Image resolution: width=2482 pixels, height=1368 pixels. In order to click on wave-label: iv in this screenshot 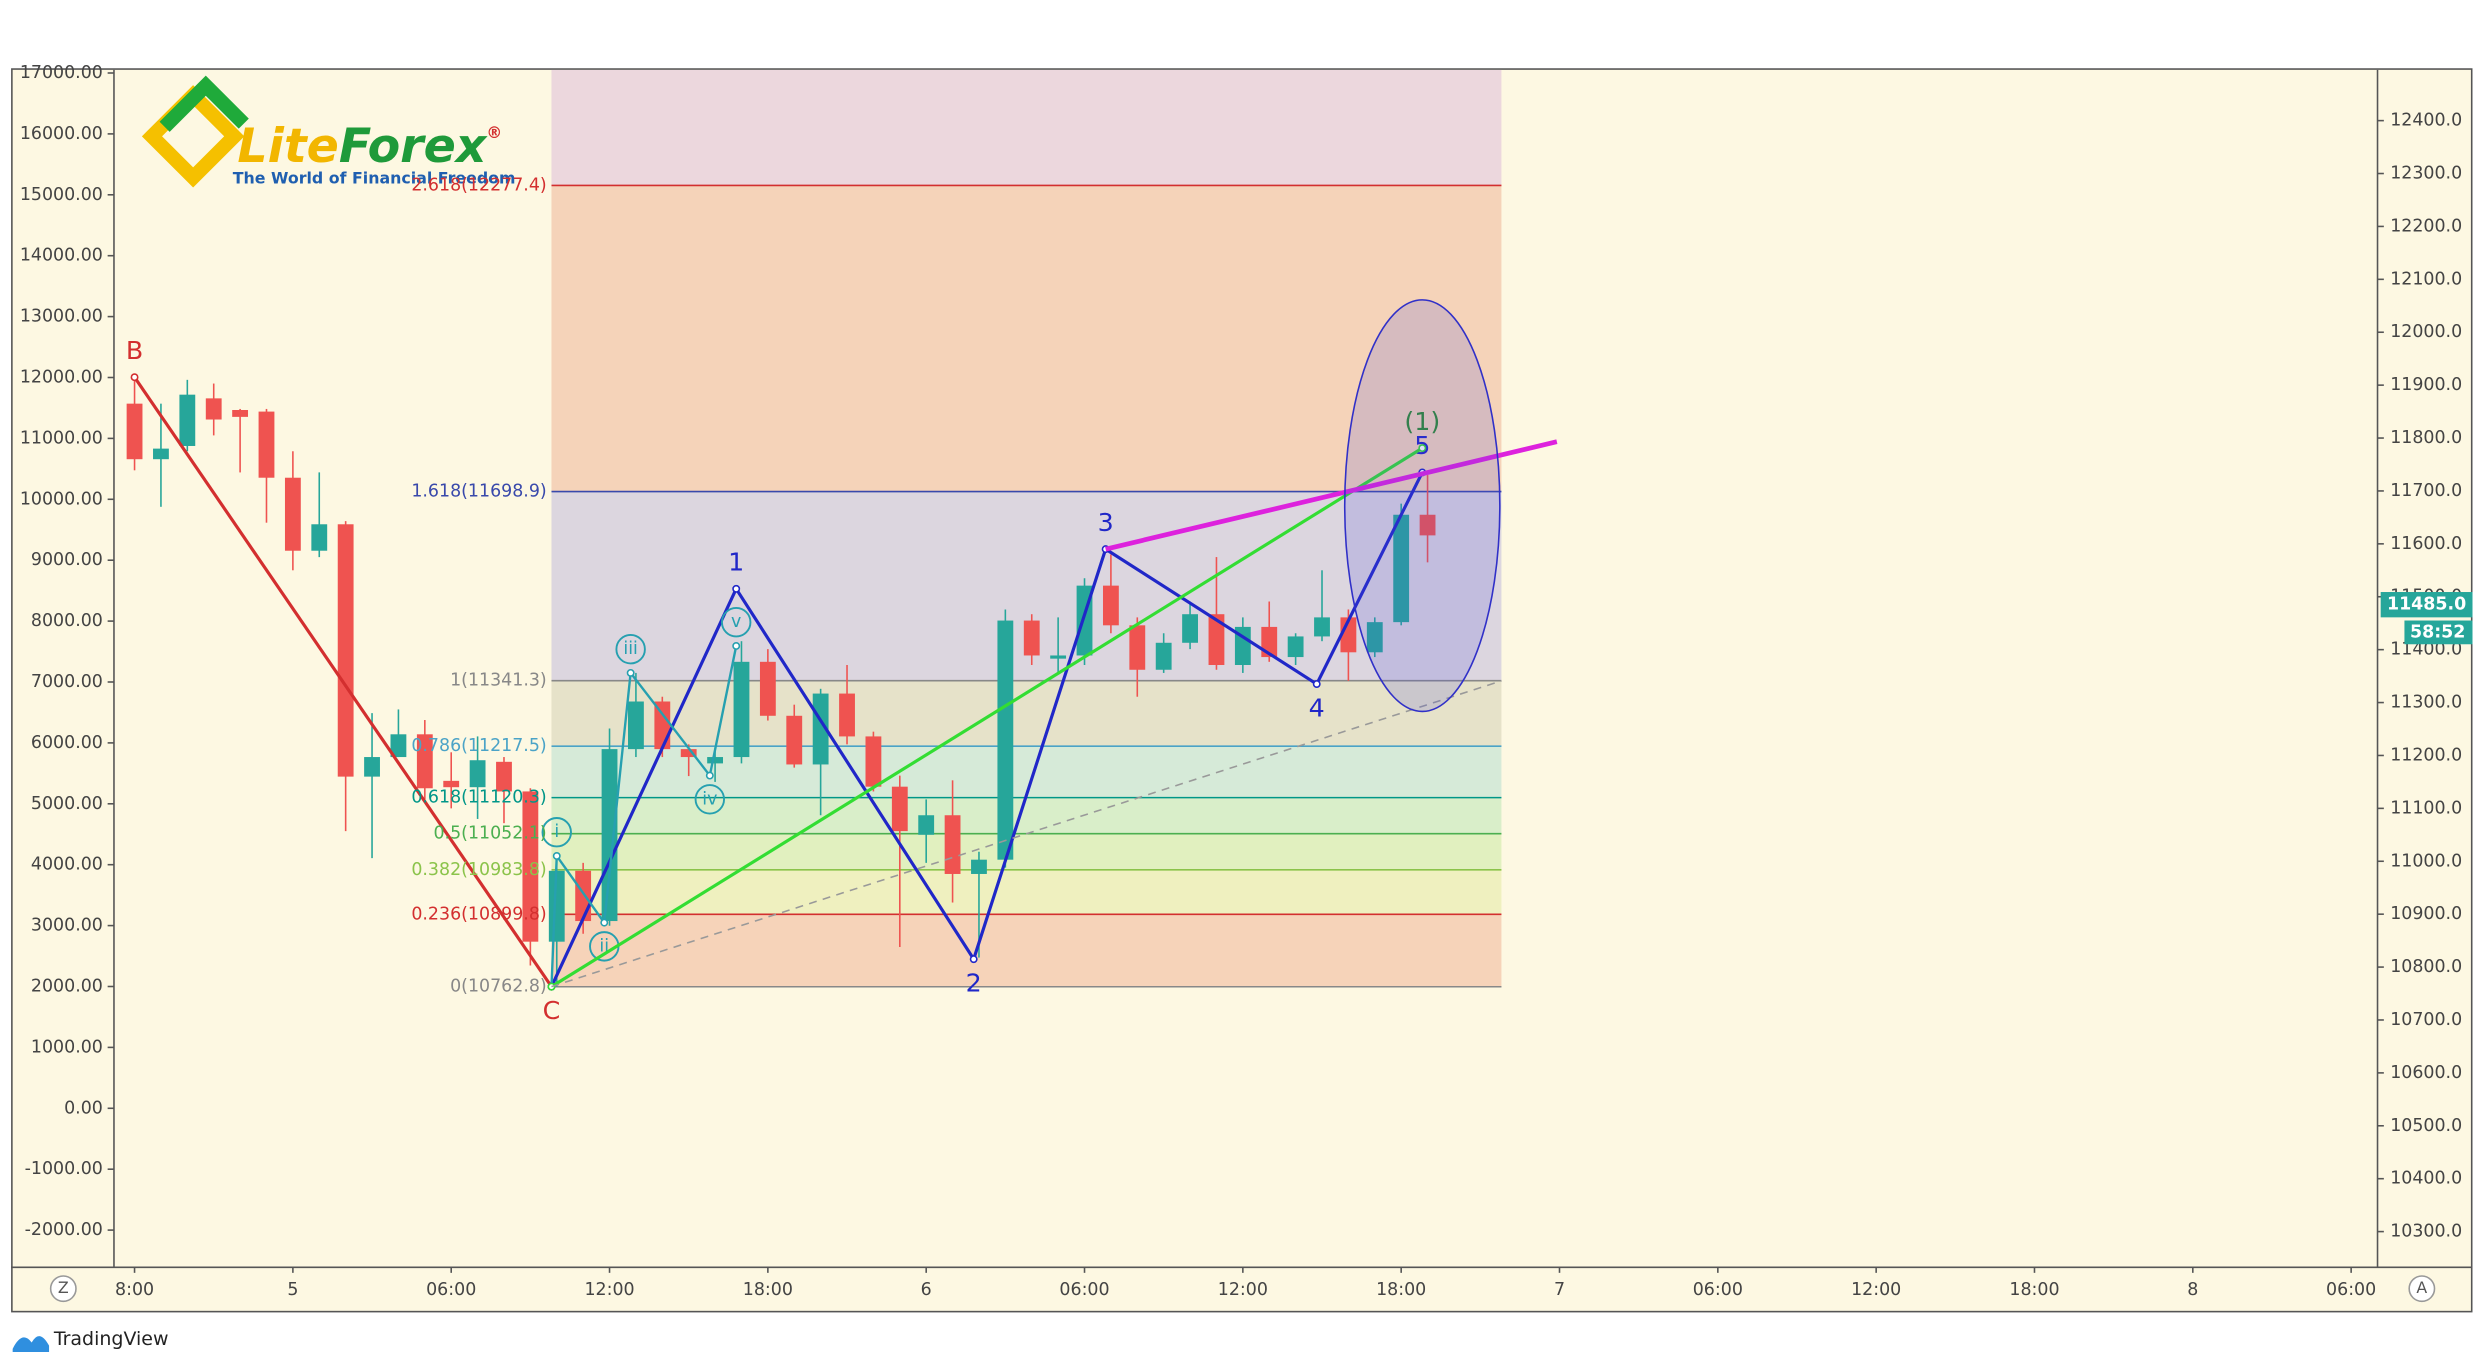, I will do `click(709, 799)`.